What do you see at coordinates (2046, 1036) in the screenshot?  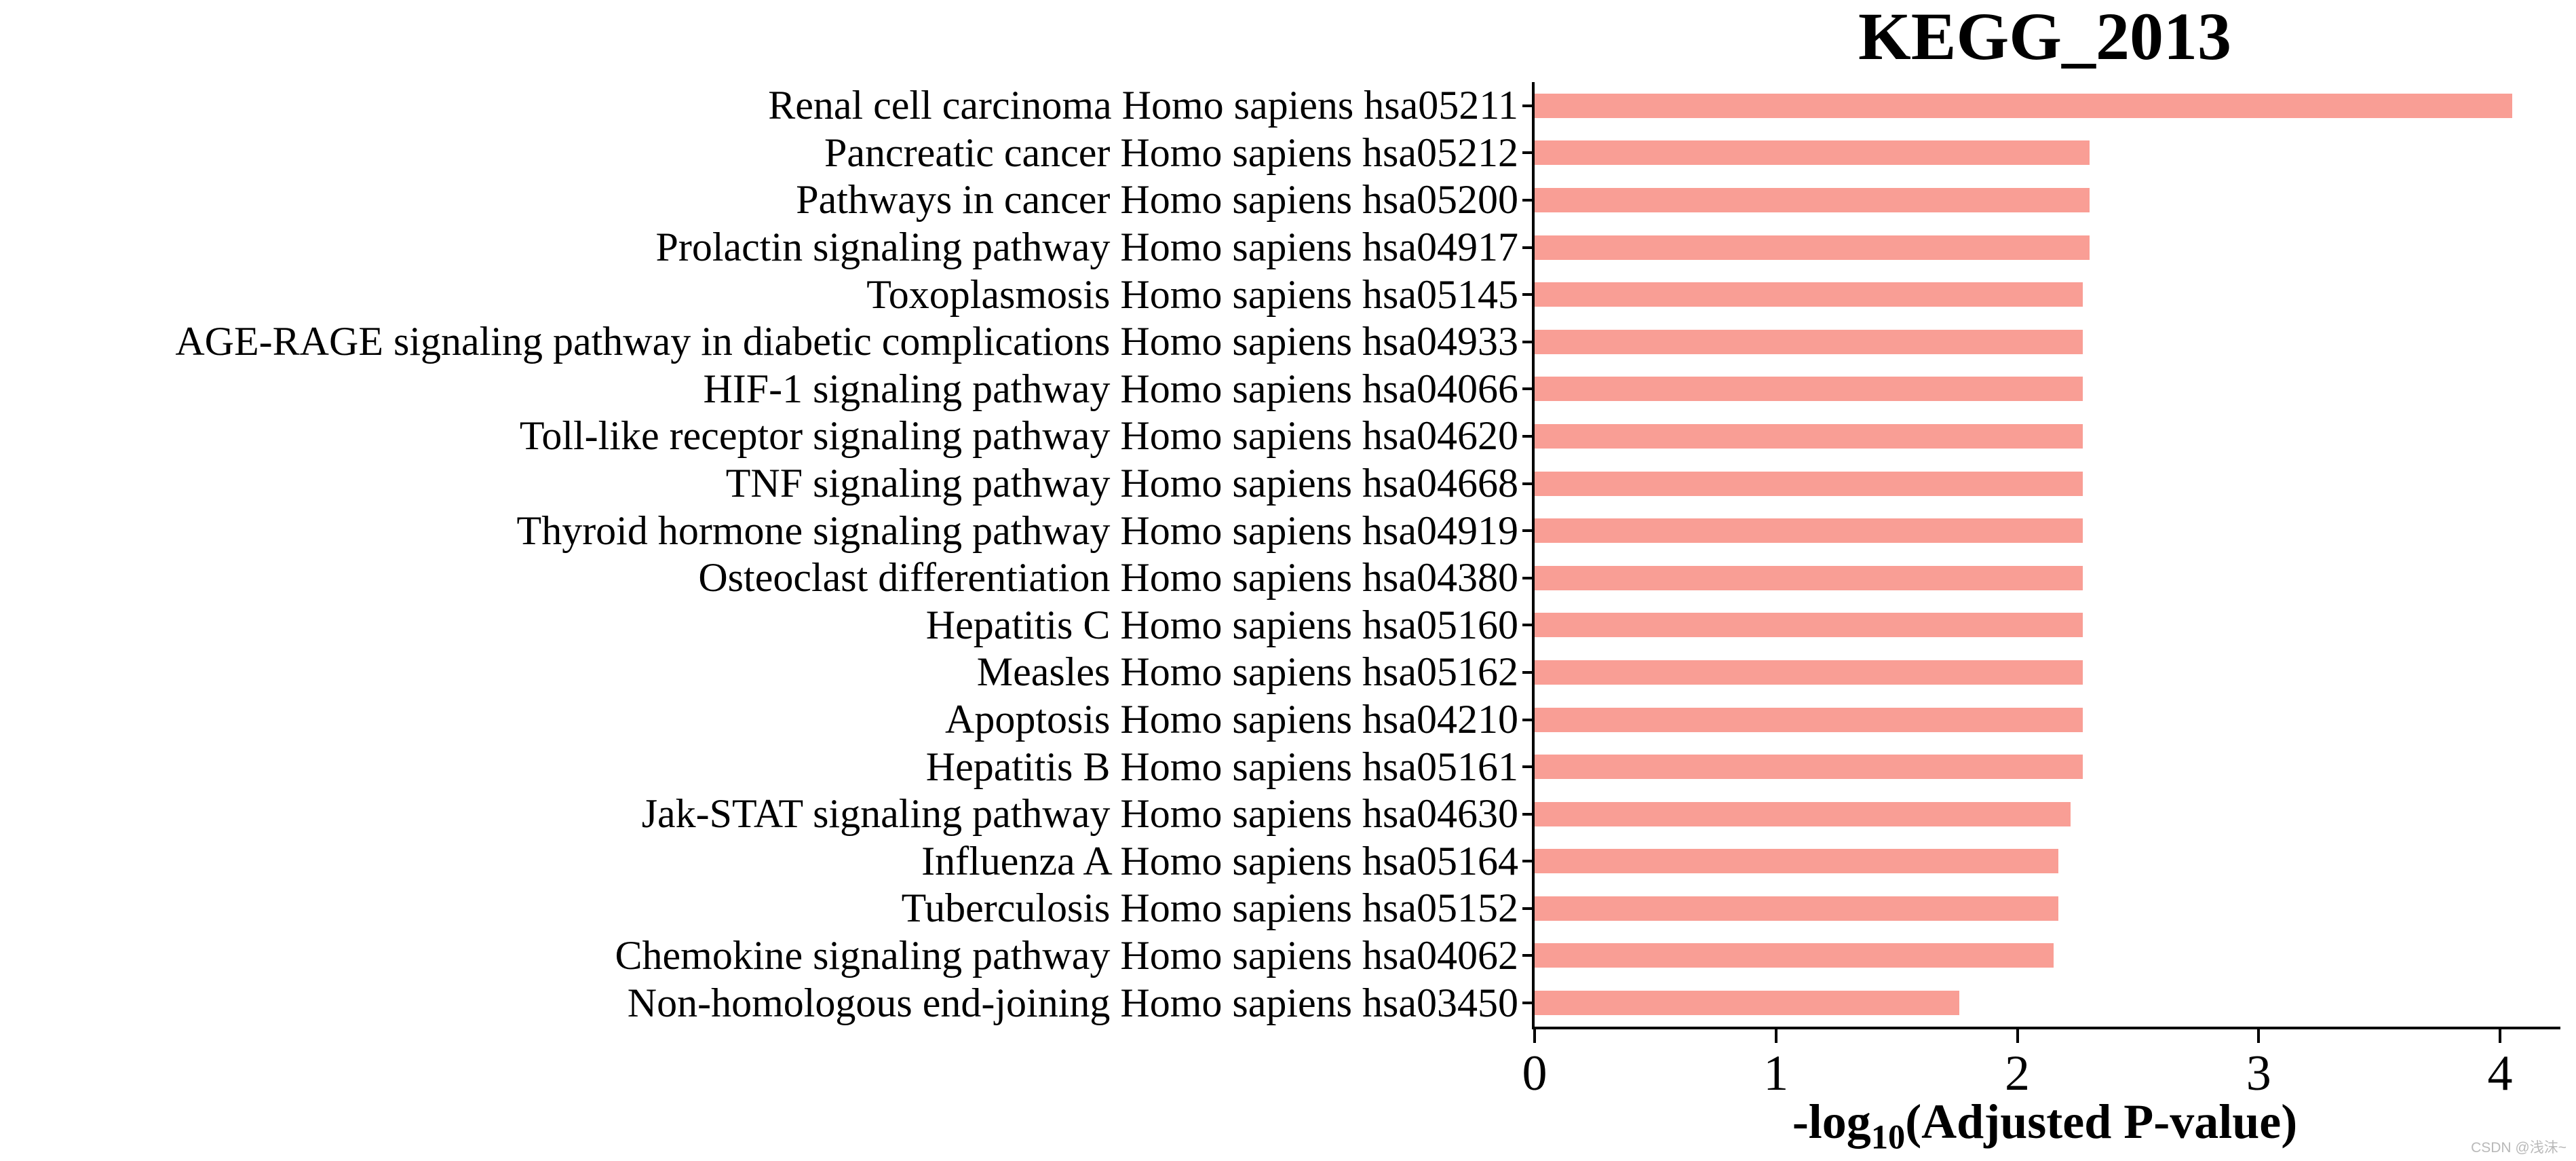 I see `x-axis-tick-marks` at bounding box center [2046, 1036].